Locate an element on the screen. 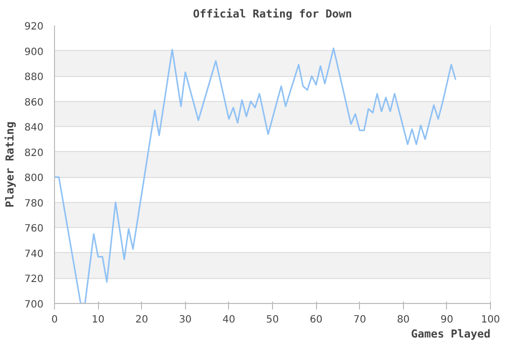  y-tick-label: 700 is located at coordinates (34, 305).